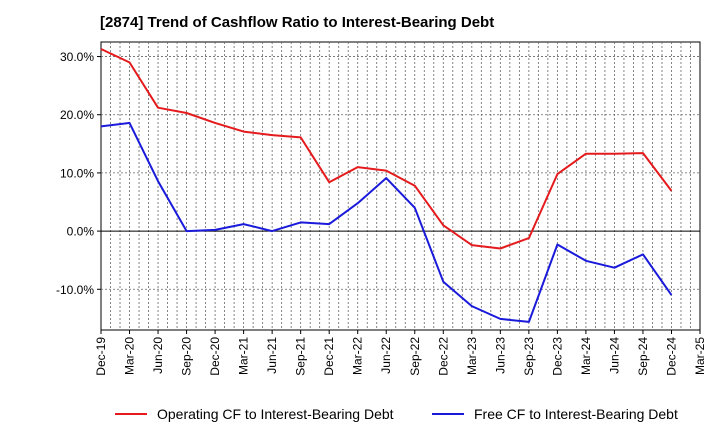 The height and width of the screenshot is (440, 720). I want to click on x-tick-label: Dec-22, so click(443, 356).